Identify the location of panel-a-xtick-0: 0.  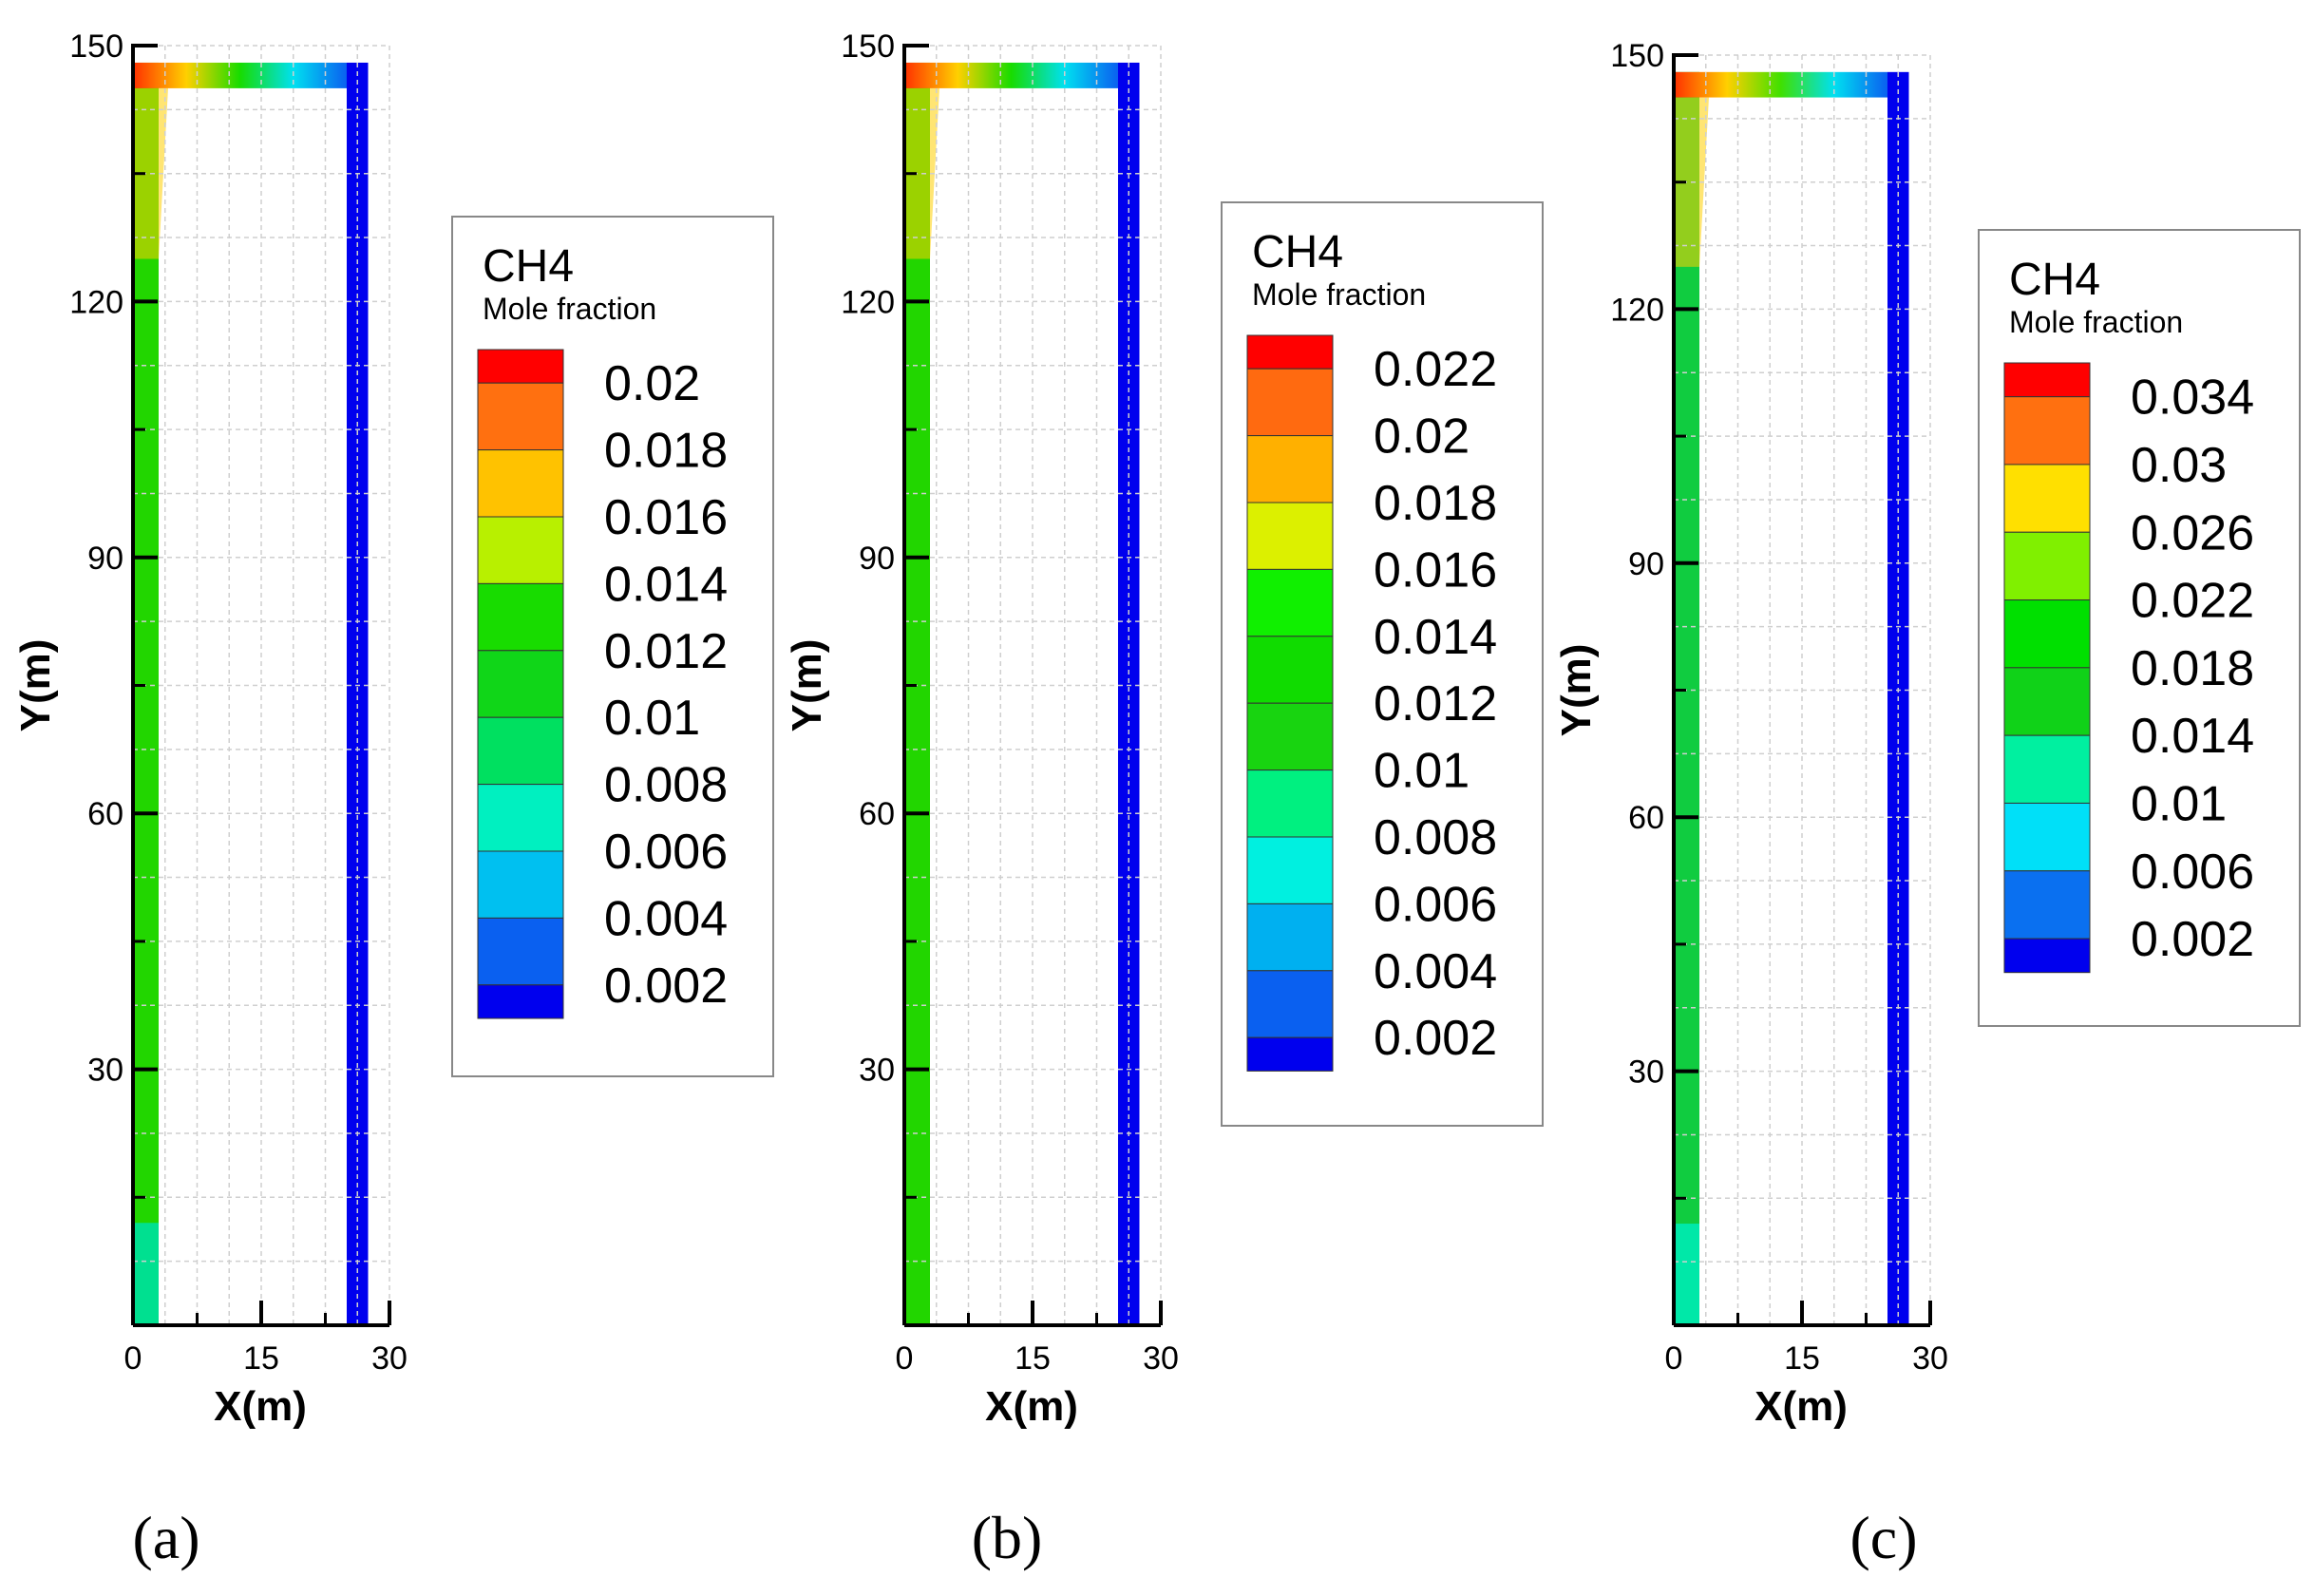
(133, 1358).